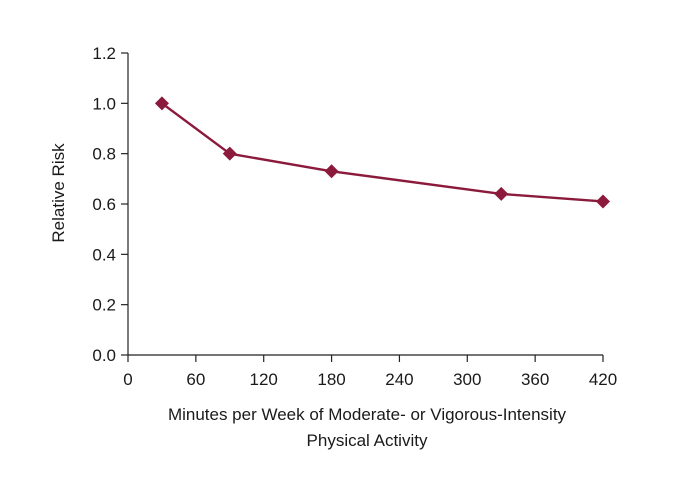 This screenshot has height=487, width=677. Describe the element at coordinates (467, 379) in the screenshot. I see `x-tick-label: 300` at that location.